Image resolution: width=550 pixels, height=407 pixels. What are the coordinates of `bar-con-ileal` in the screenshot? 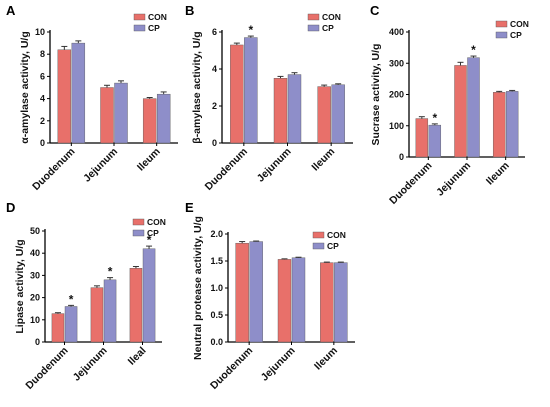 It's located at (136, 305).